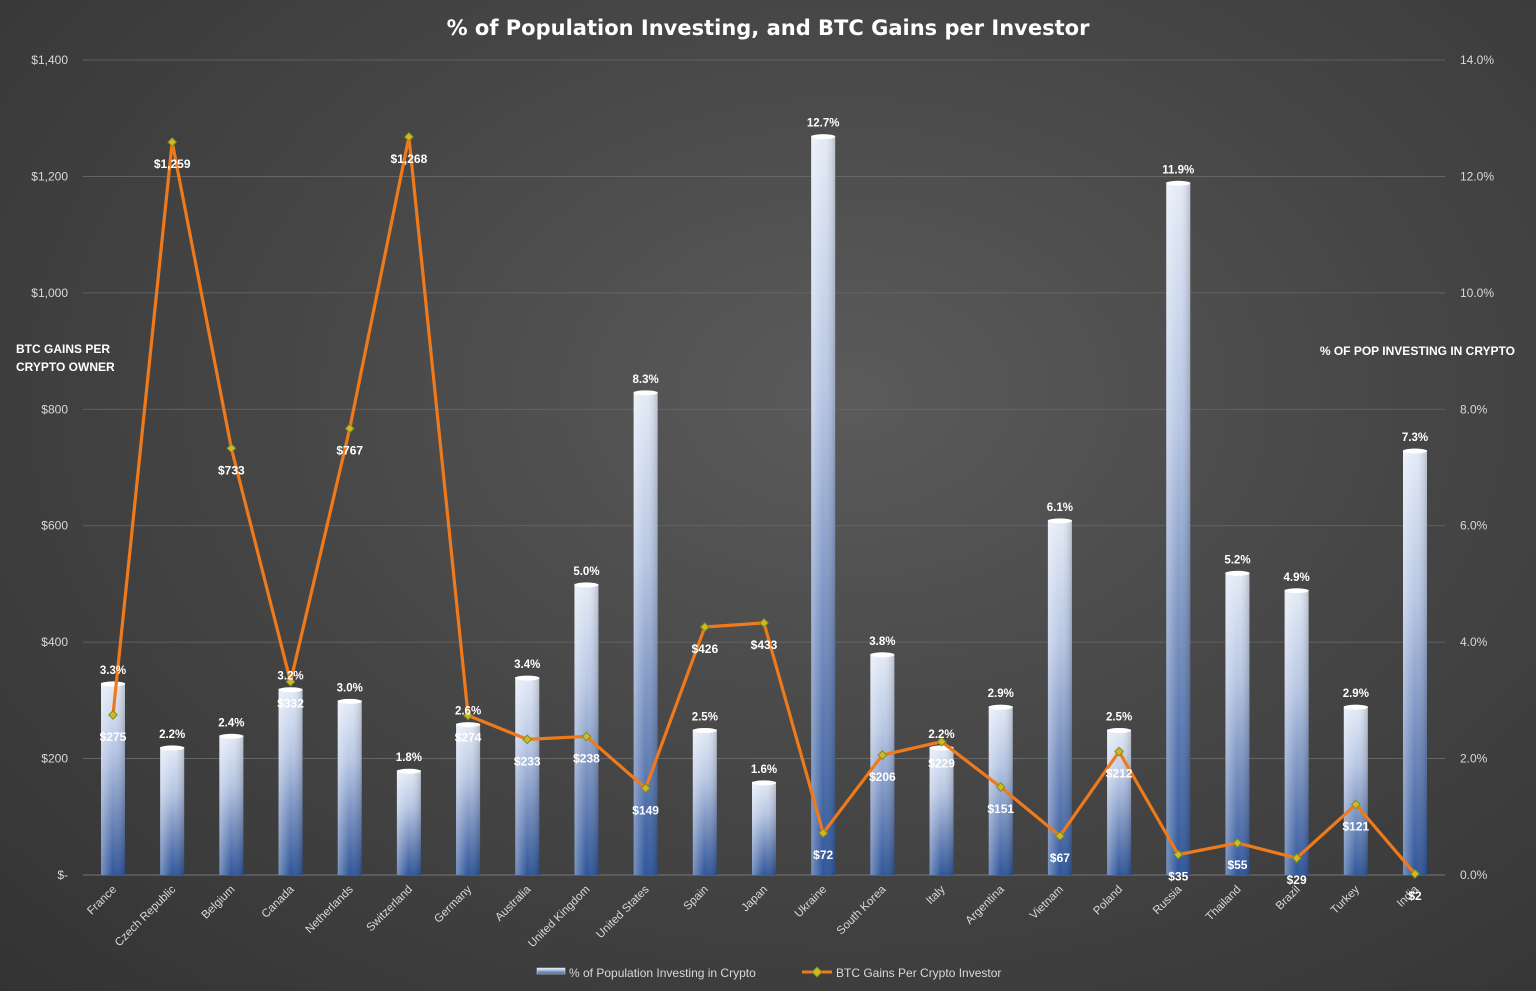 The height and width of the screenshot is (991, 1536). Describe the element at coordinates (172, 735) in the screenshot. I see `bar-value-label: 2.2%` at that location.